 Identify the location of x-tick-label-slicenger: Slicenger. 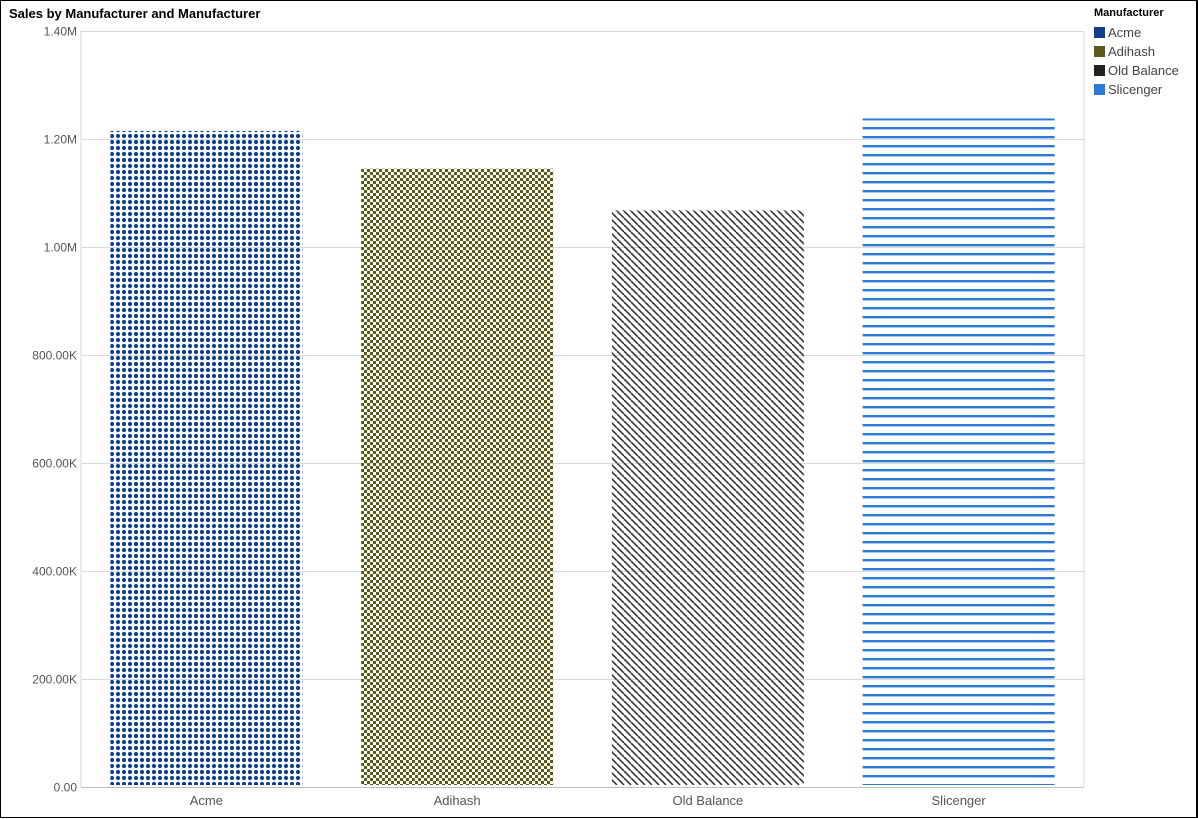
(959, 800).